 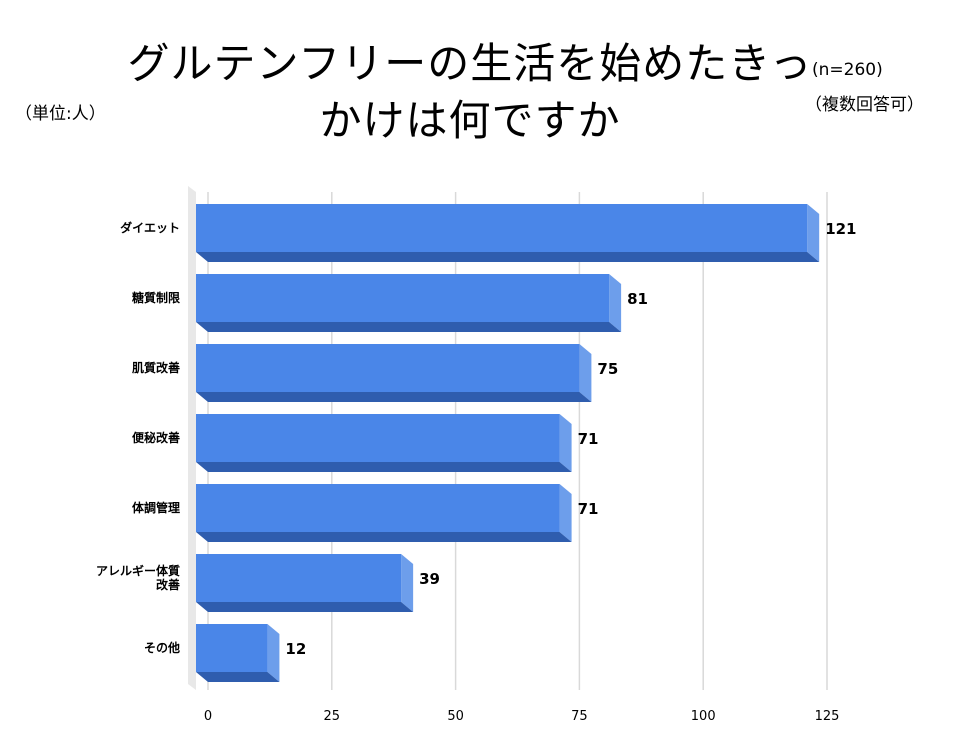 What do you see at coordinates (60, 114) in the screenshot?
I see `unit-label: （単位:人）` at bounding box center [60, 114].